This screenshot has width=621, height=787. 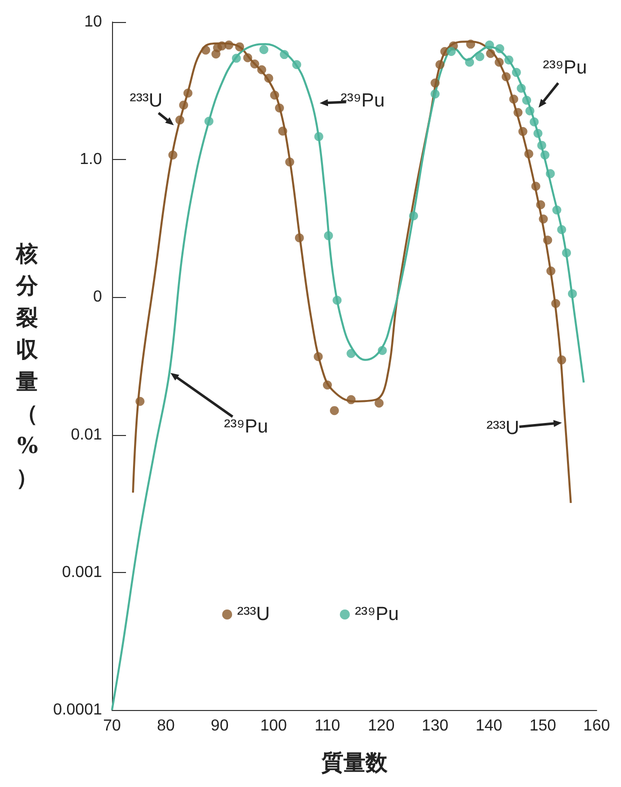 I want to click on x-tick-label: 150, so click(x=542, y=726).